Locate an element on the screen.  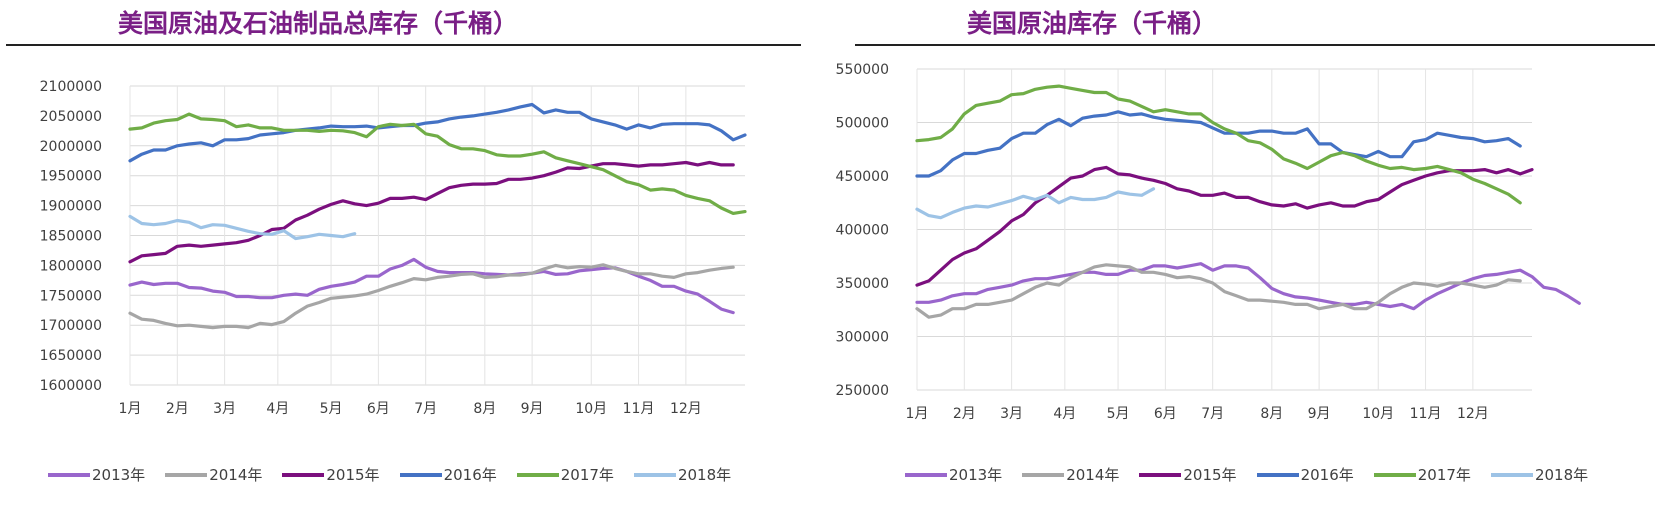
y-tick-label: 1650000 is located at coordinates (71, 356).